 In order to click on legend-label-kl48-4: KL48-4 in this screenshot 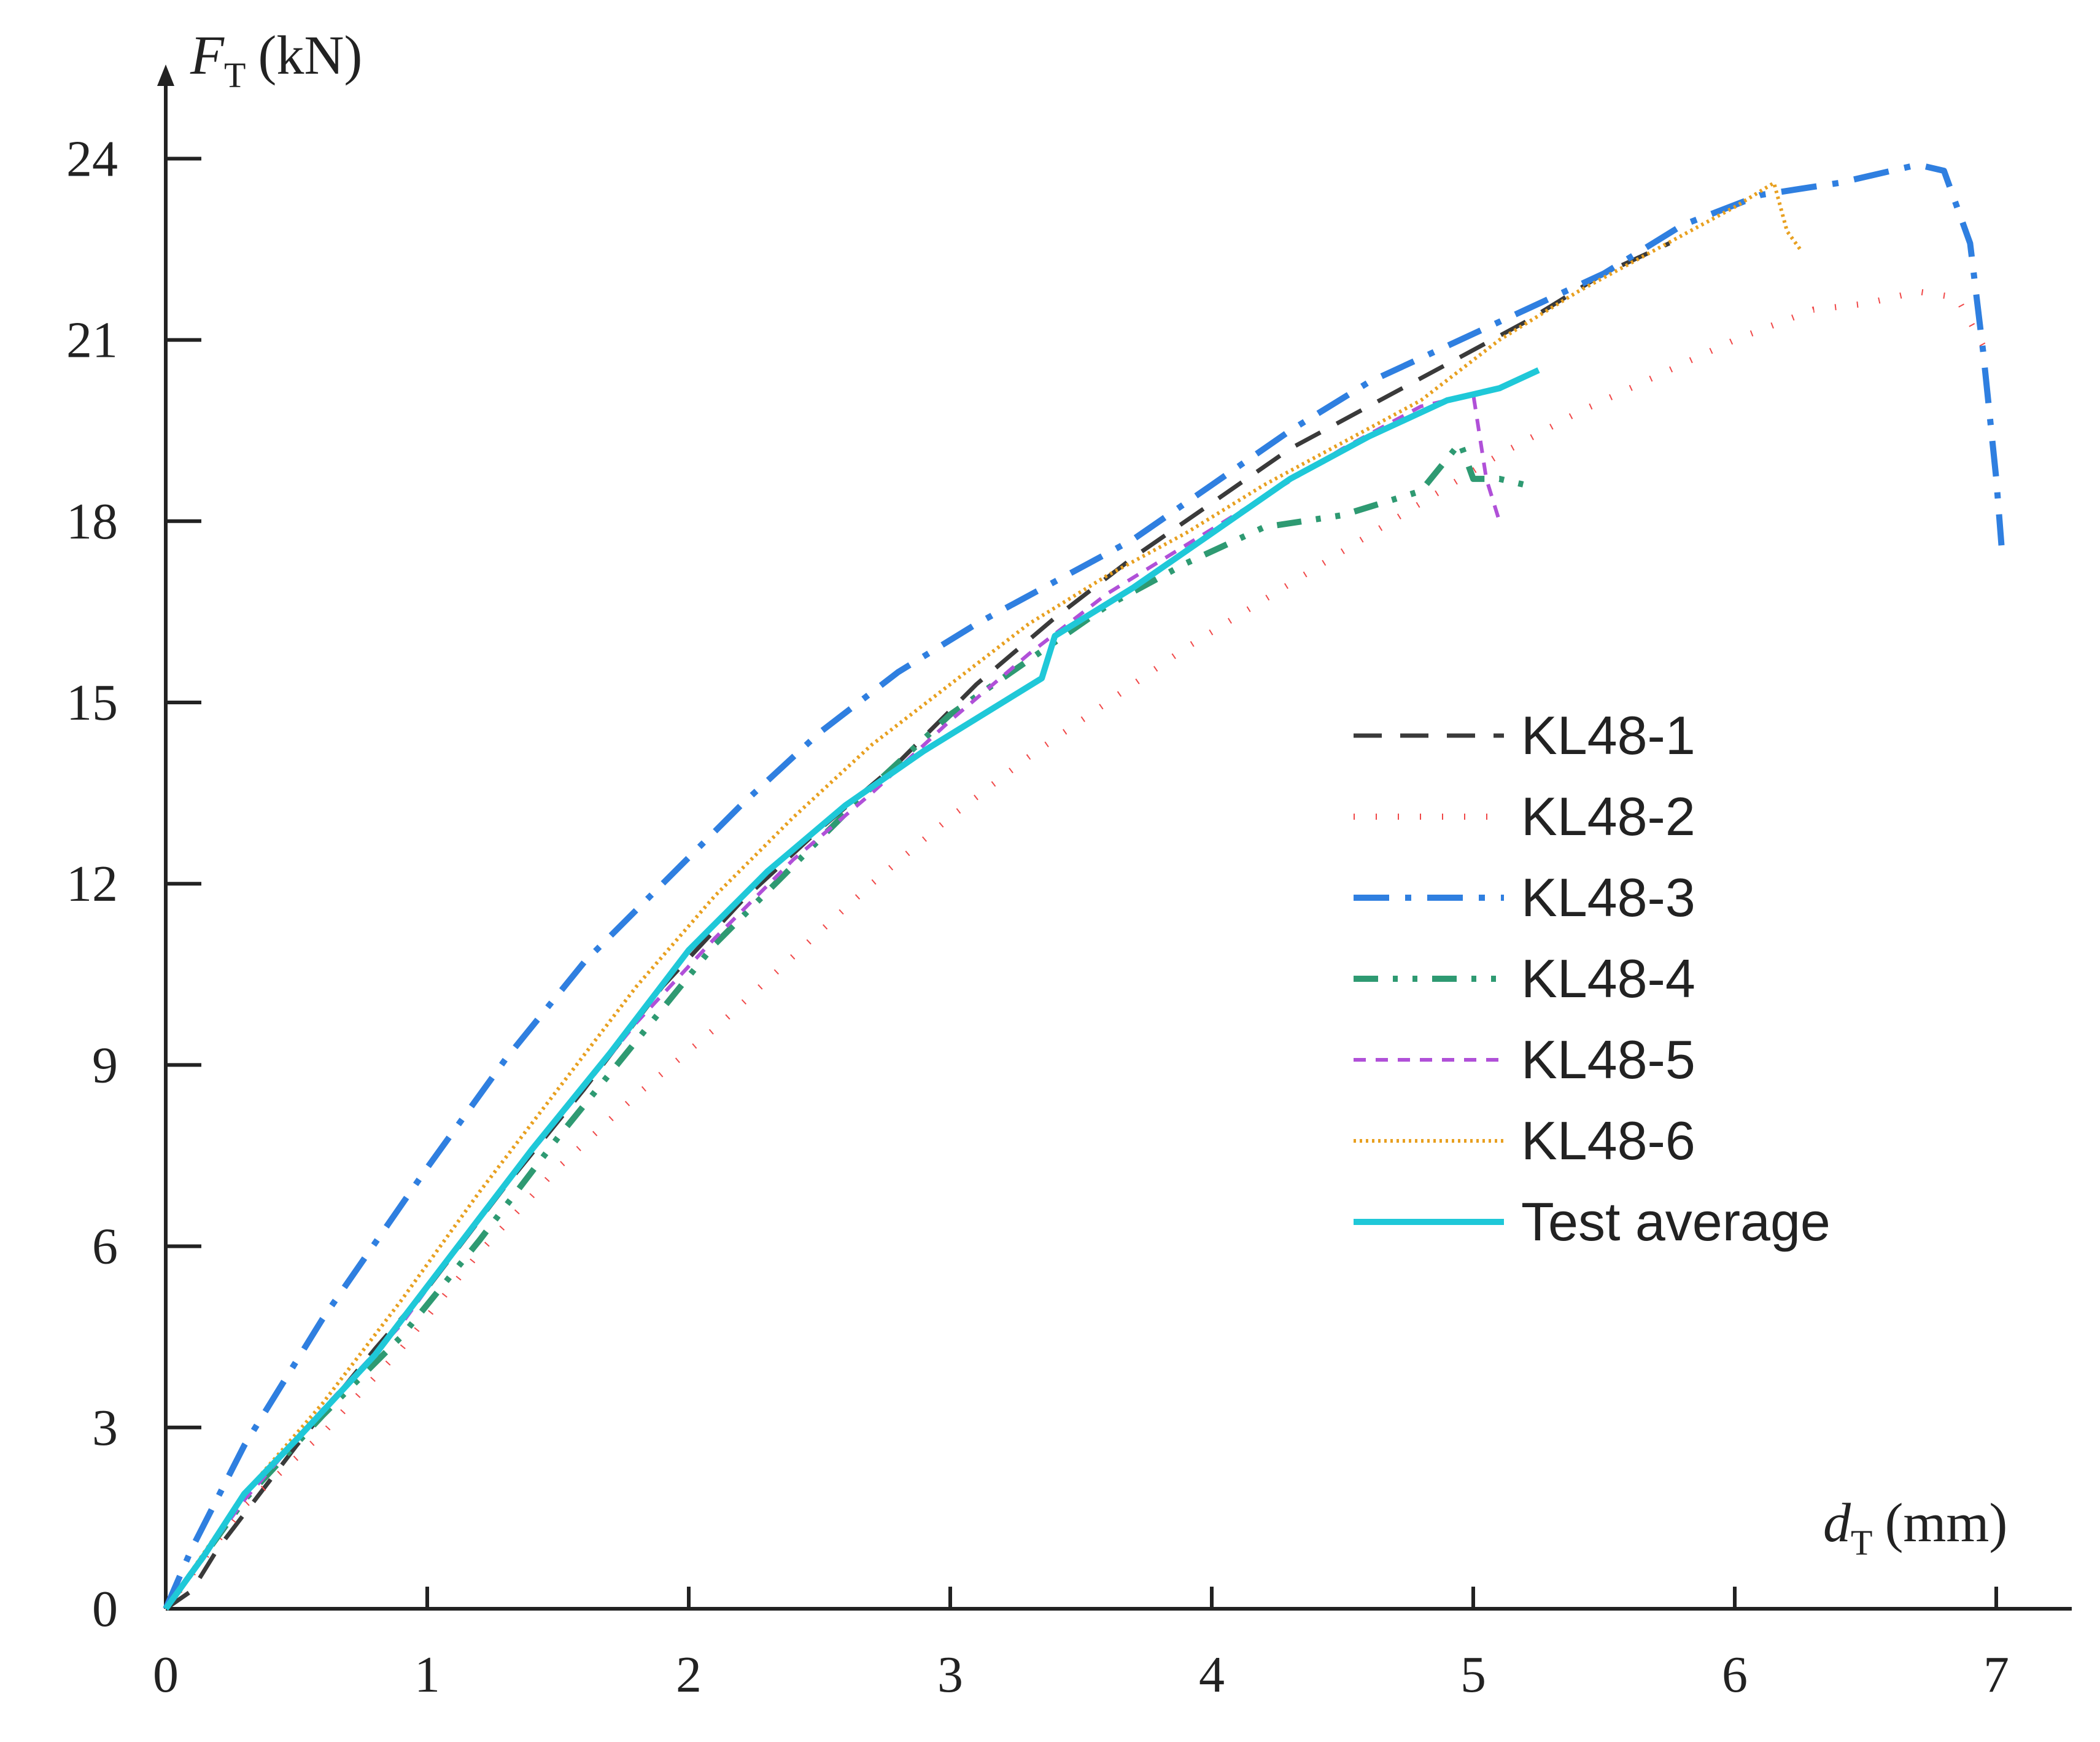, I will do `click(1608, 978)`.